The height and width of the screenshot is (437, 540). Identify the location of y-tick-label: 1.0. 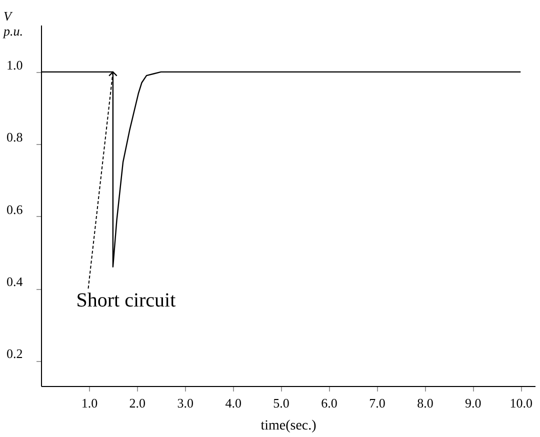
(14, 64).